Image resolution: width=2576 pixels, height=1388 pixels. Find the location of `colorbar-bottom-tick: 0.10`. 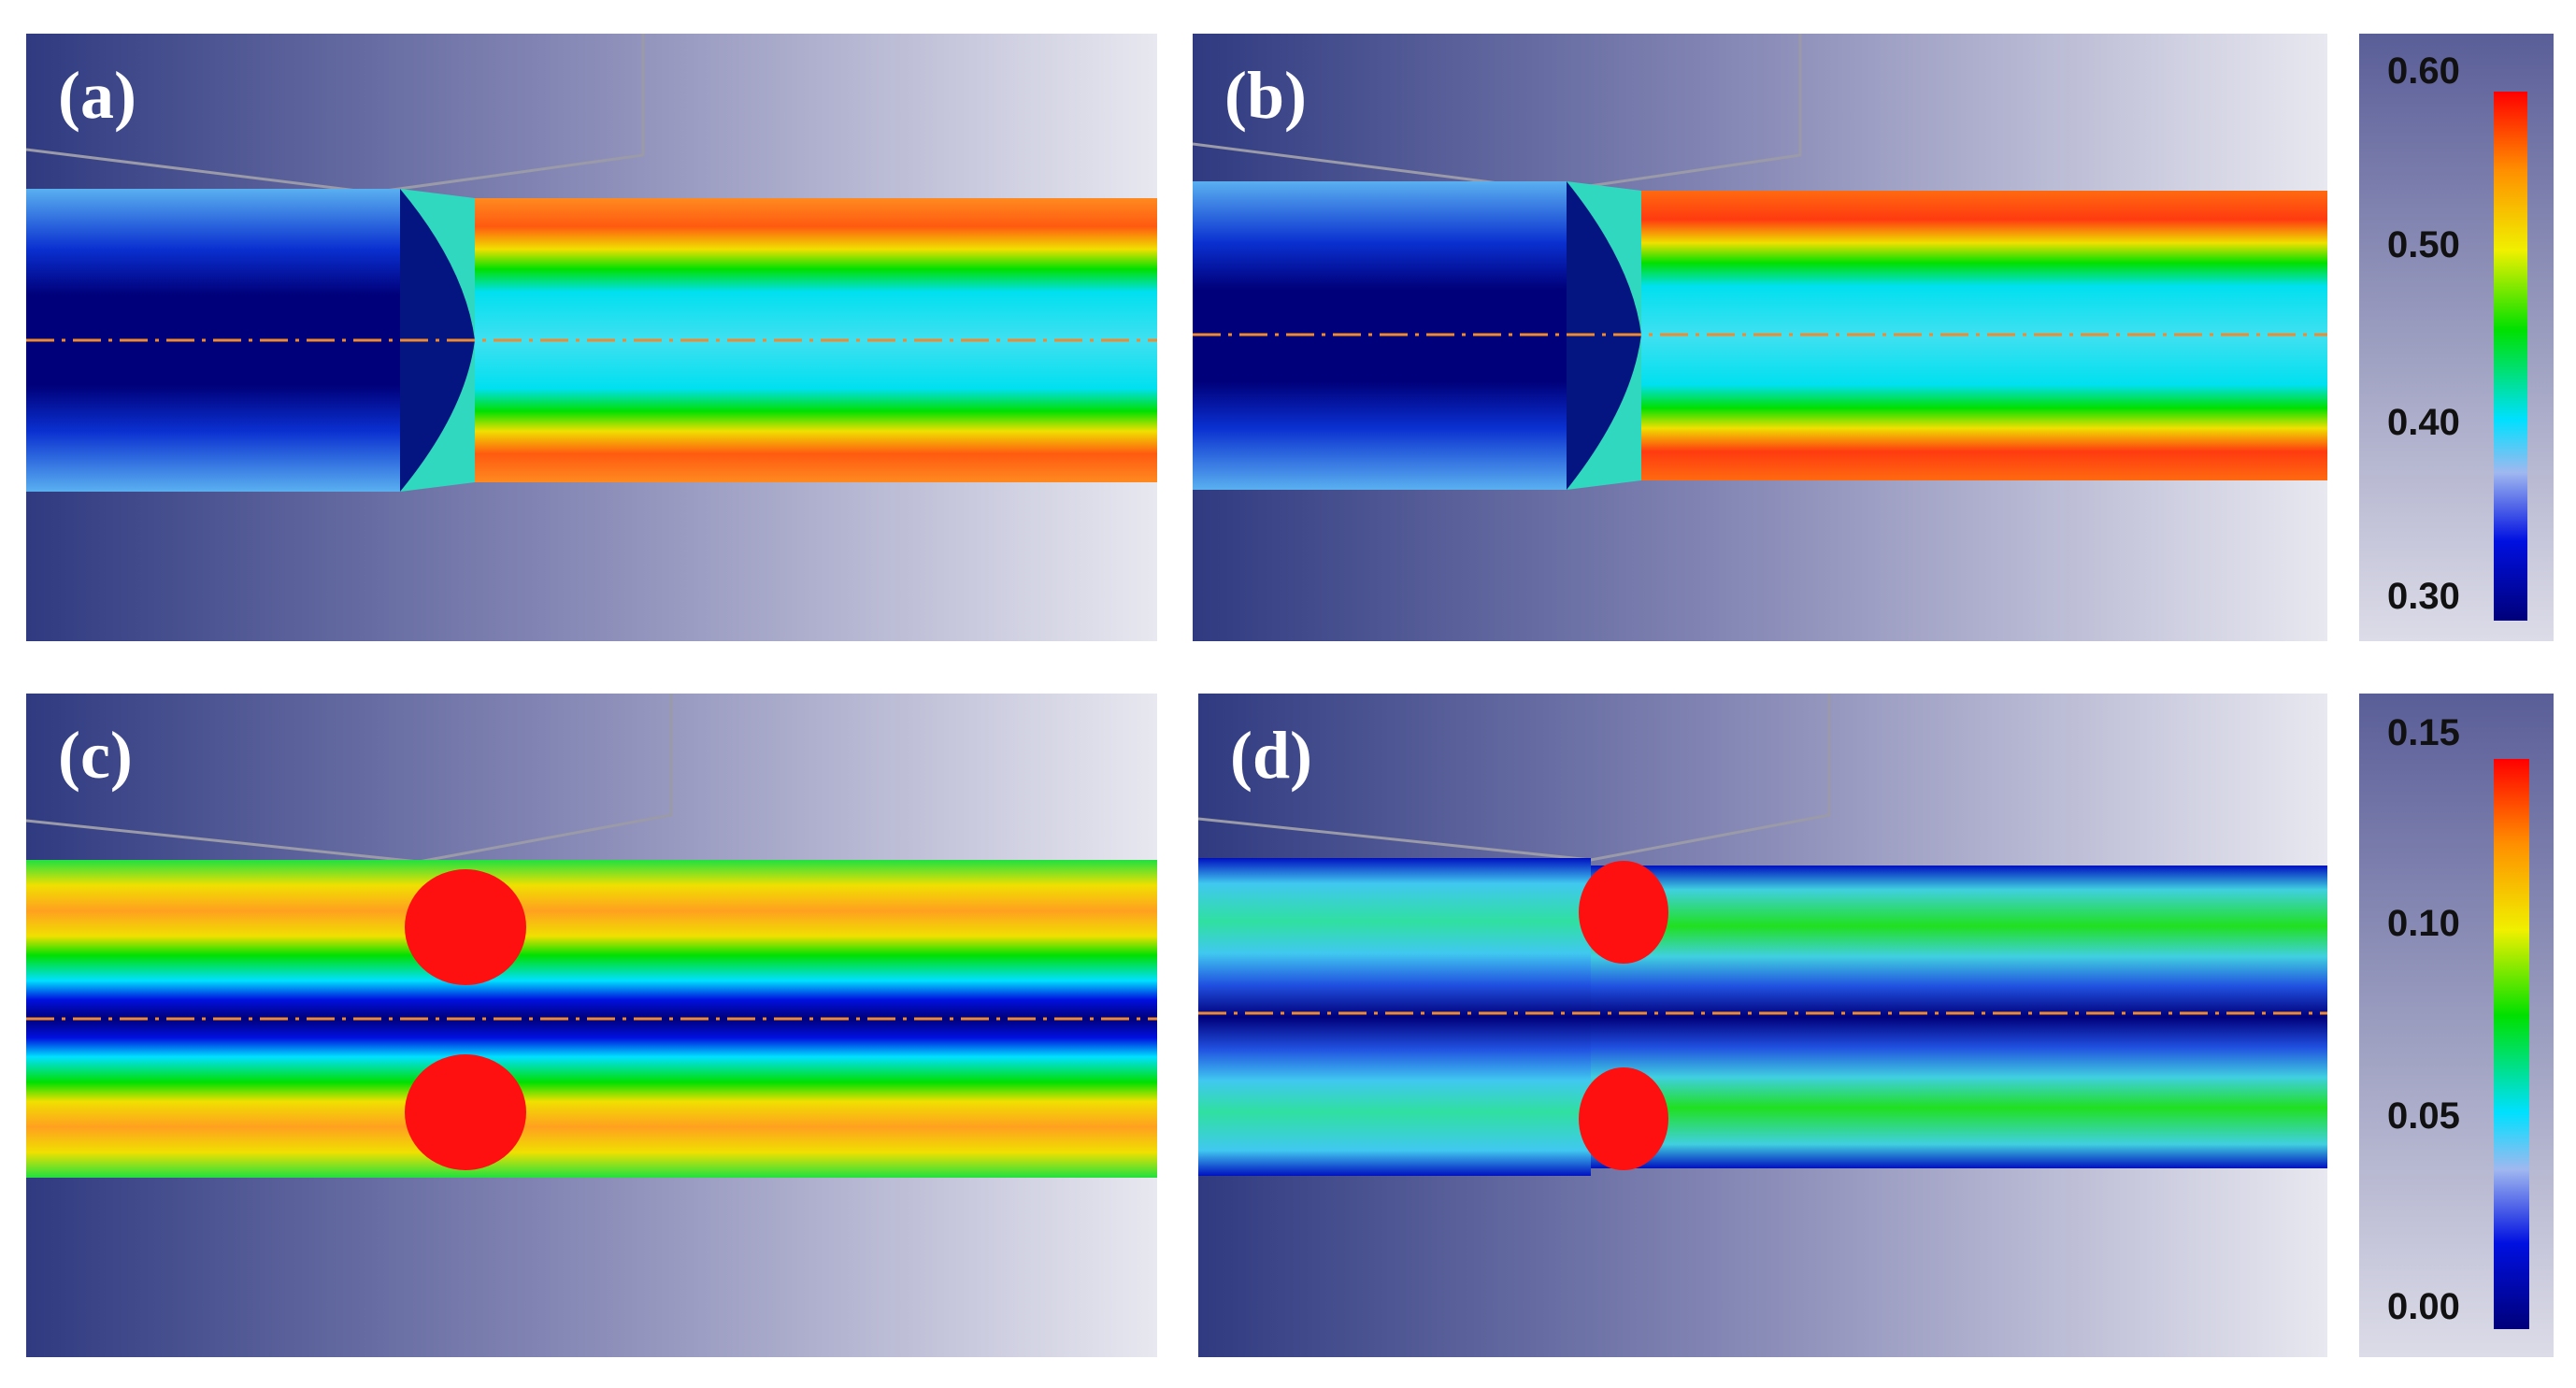

colorbar-bottom-tick: 0.10 is located at coordinates (2423, 924).